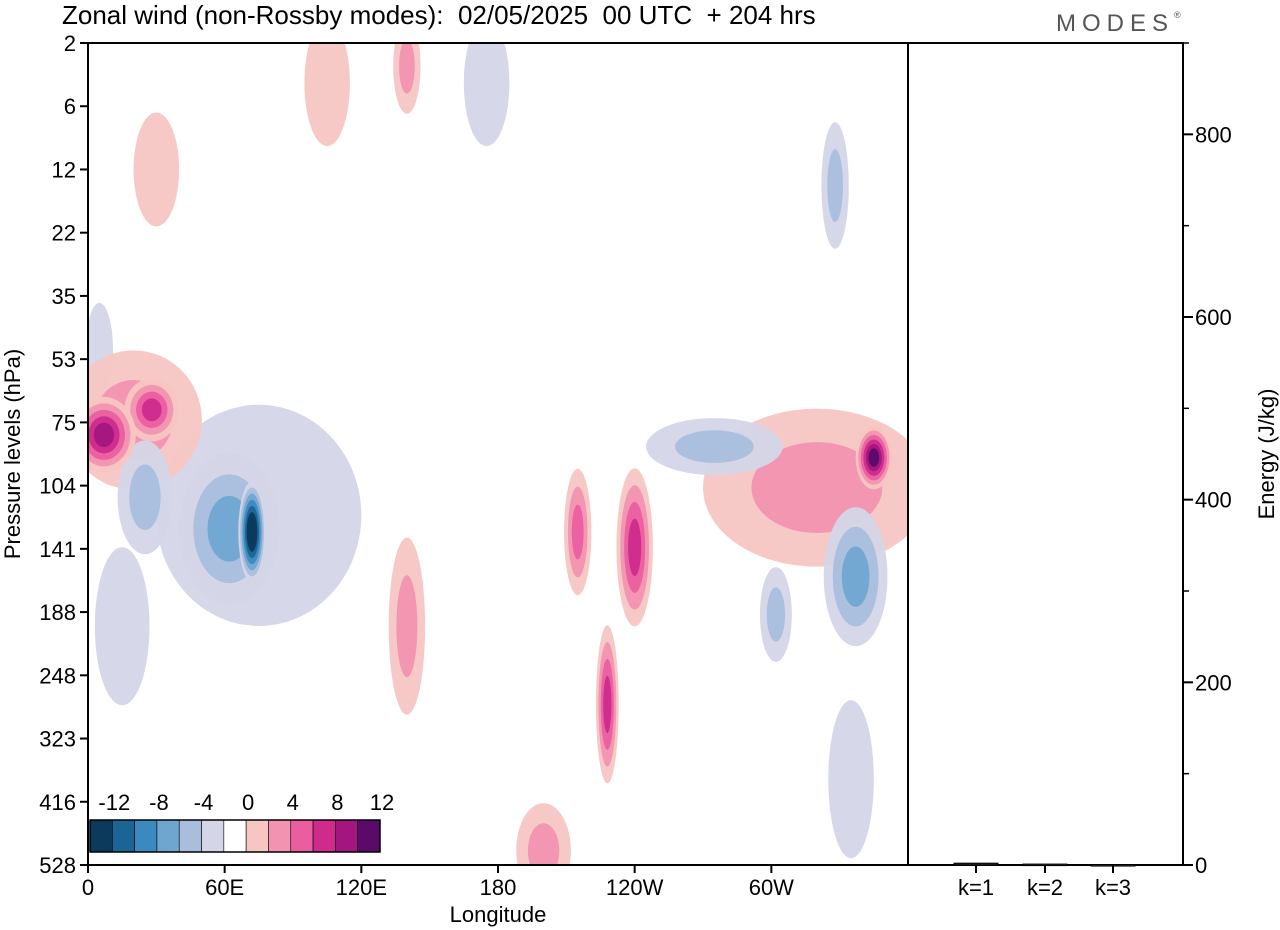 The width and height of the screenshot is (1280, 930). I want to click on longitude-tick-label: 60W, so click(771, 887).